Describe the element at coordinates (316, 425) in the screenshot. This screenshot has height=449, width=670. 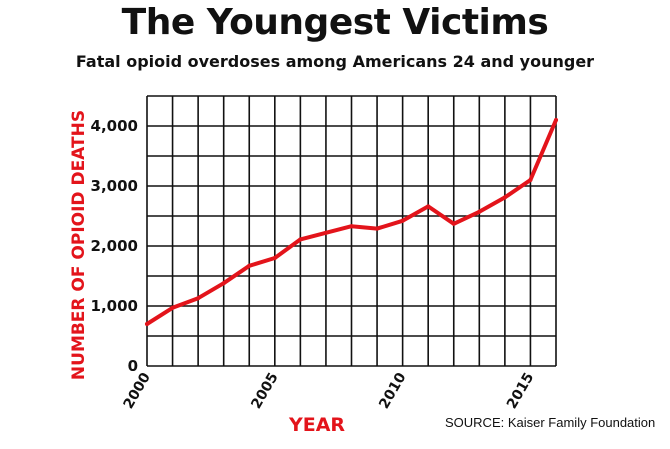
I see `x-axis-label: YEAR` at that location.